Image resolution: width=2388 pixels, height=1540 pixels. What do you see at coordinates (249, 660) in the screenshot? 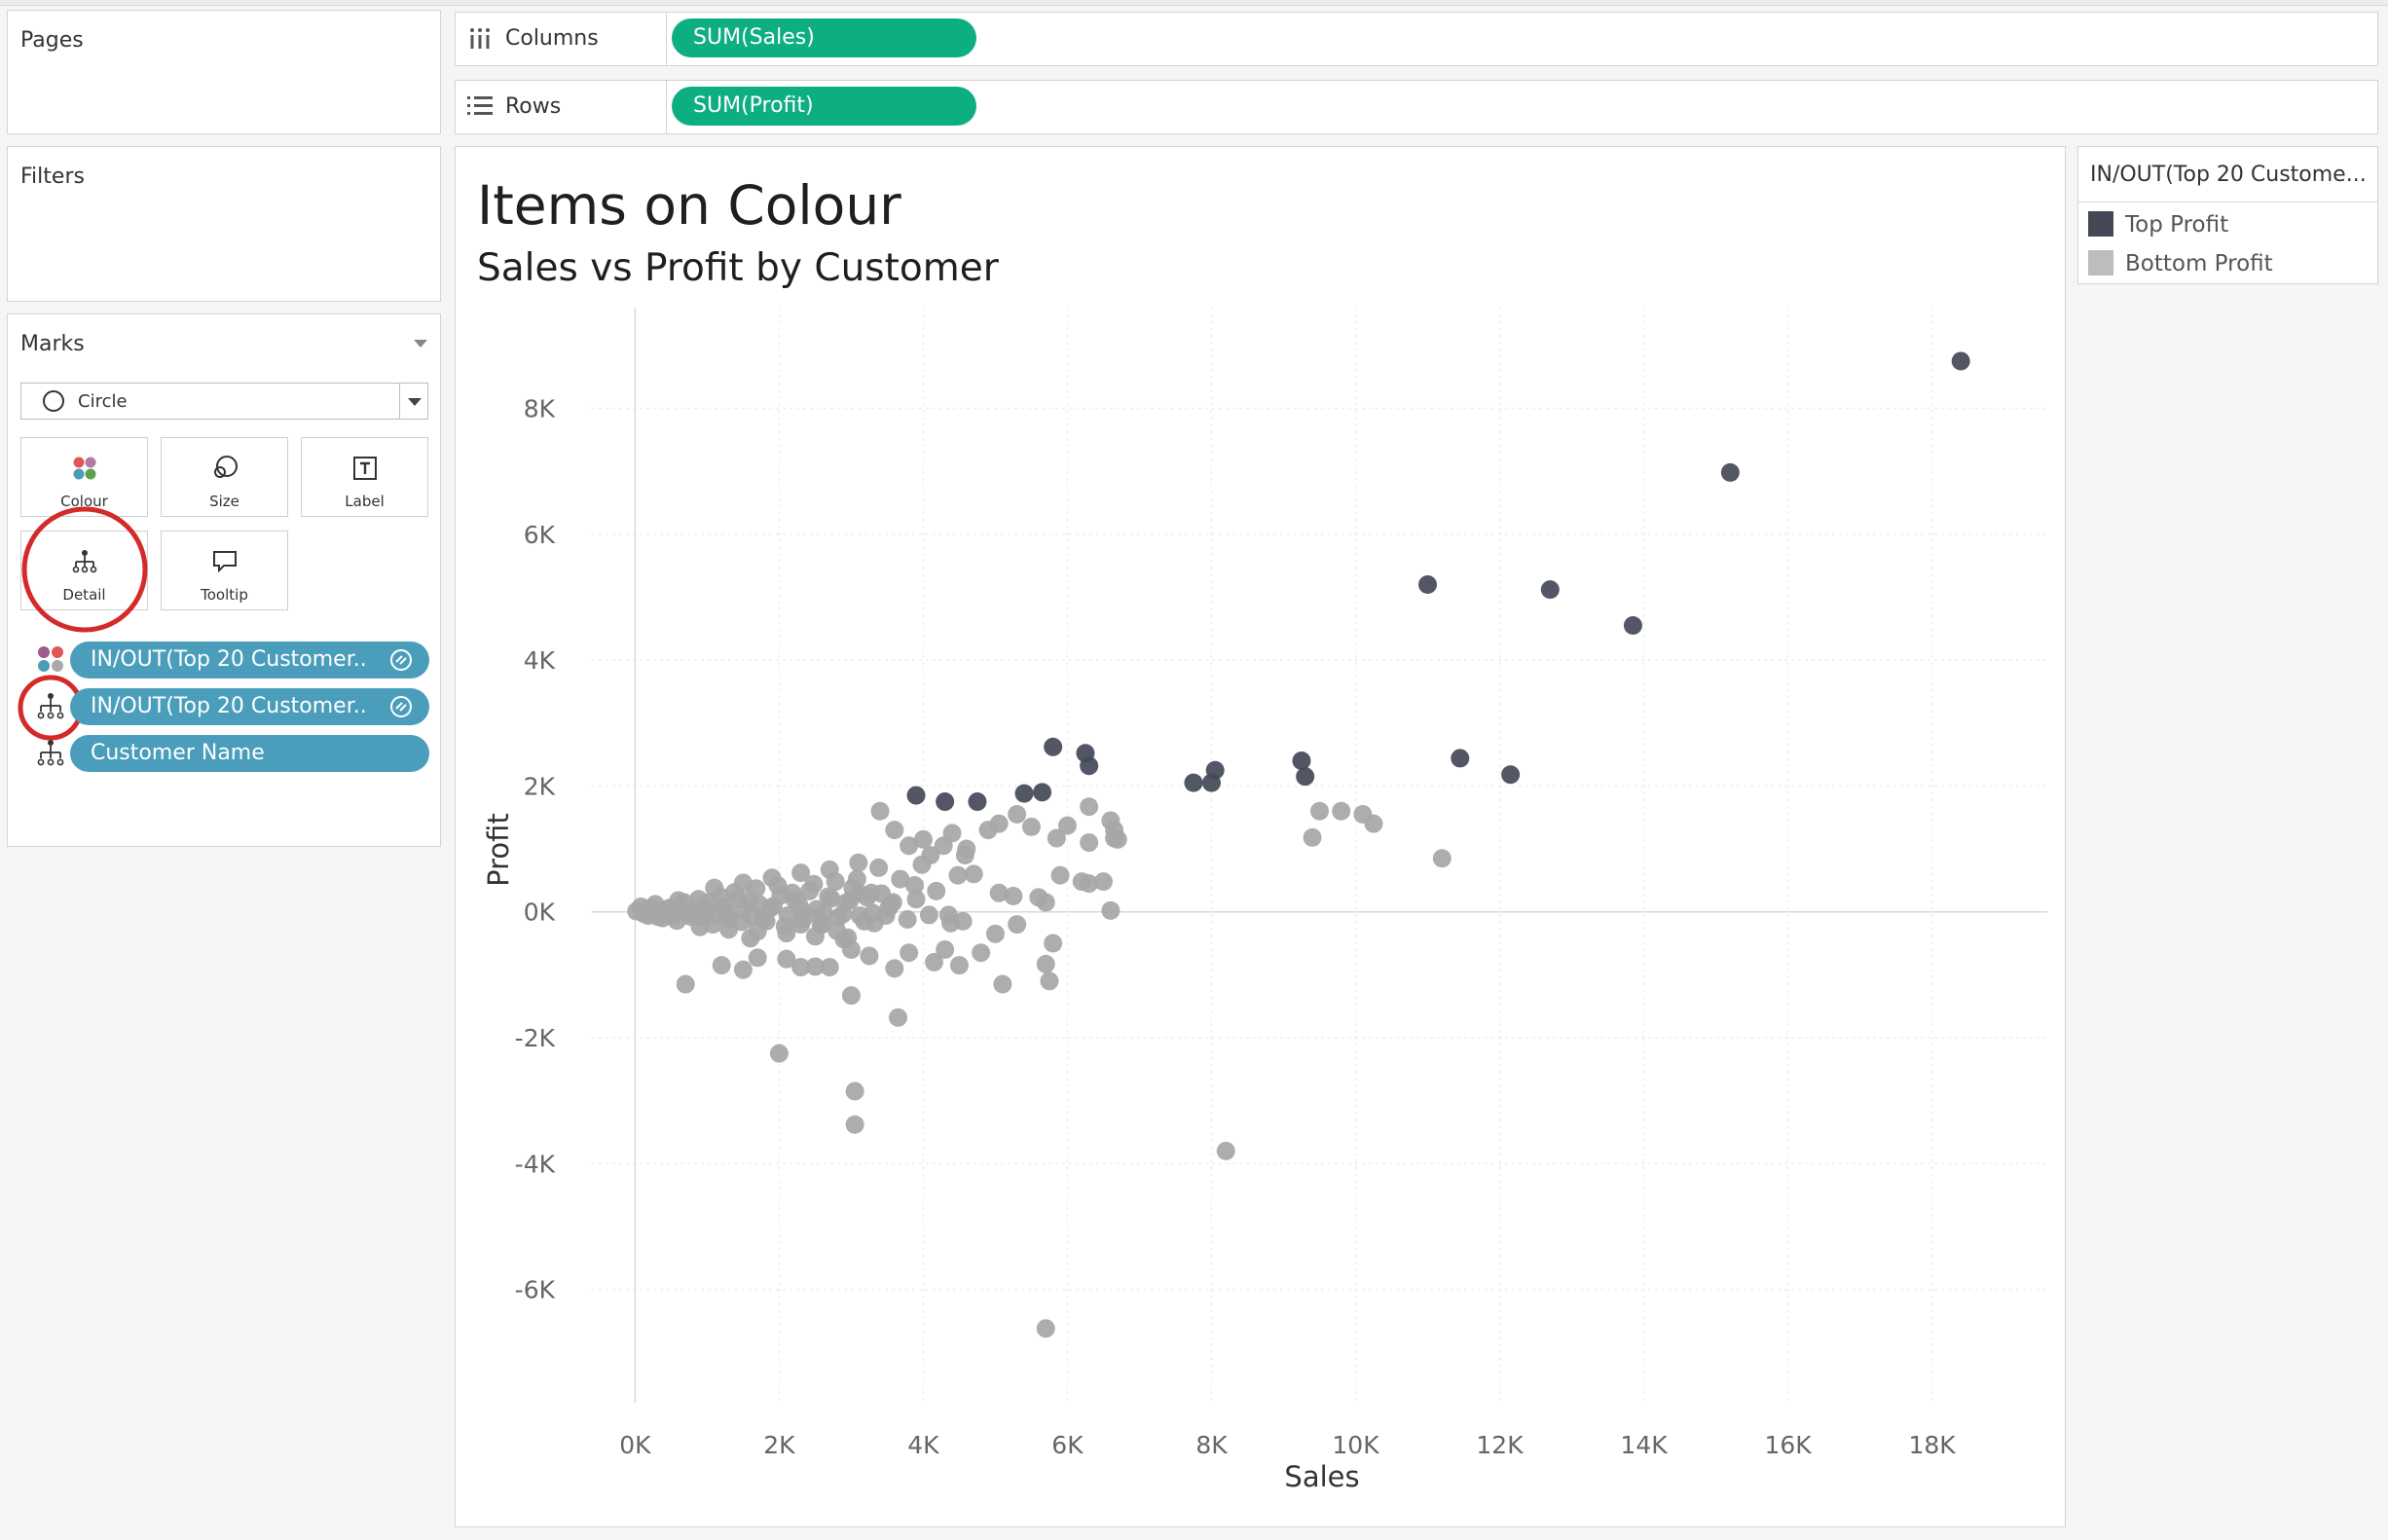
I see `field-pill-colour: IN/OUT(Top 20 Customer..` at bounding box center [249, 660].